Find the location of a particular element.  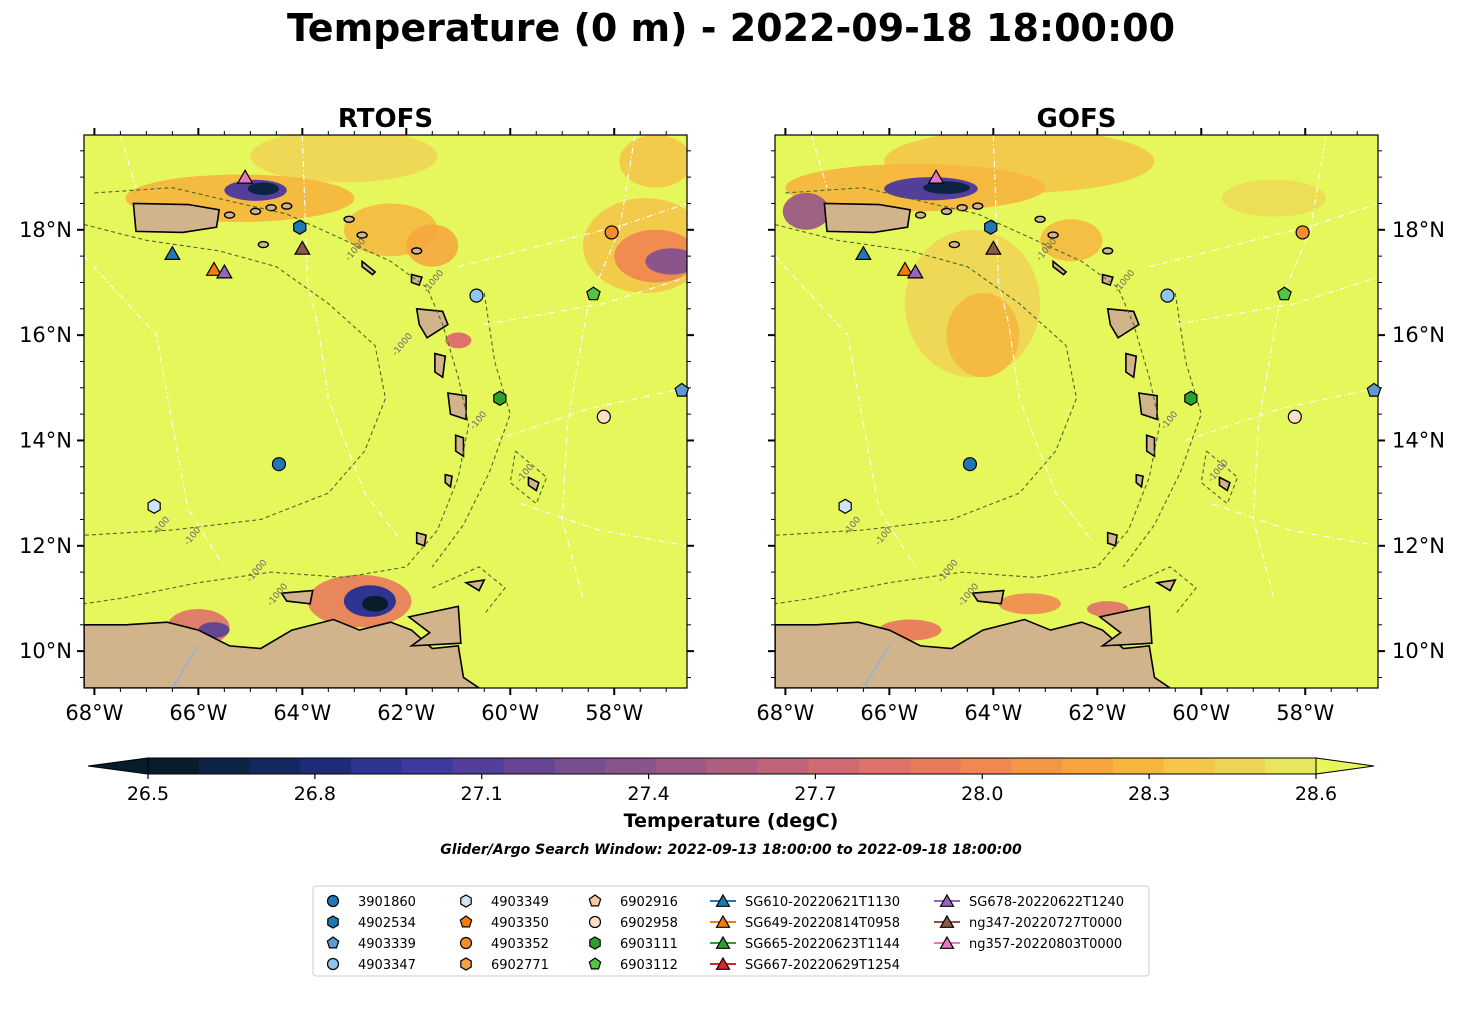

legend-item: ng347-20220727T0000 is located at coordinates (1028, 922).